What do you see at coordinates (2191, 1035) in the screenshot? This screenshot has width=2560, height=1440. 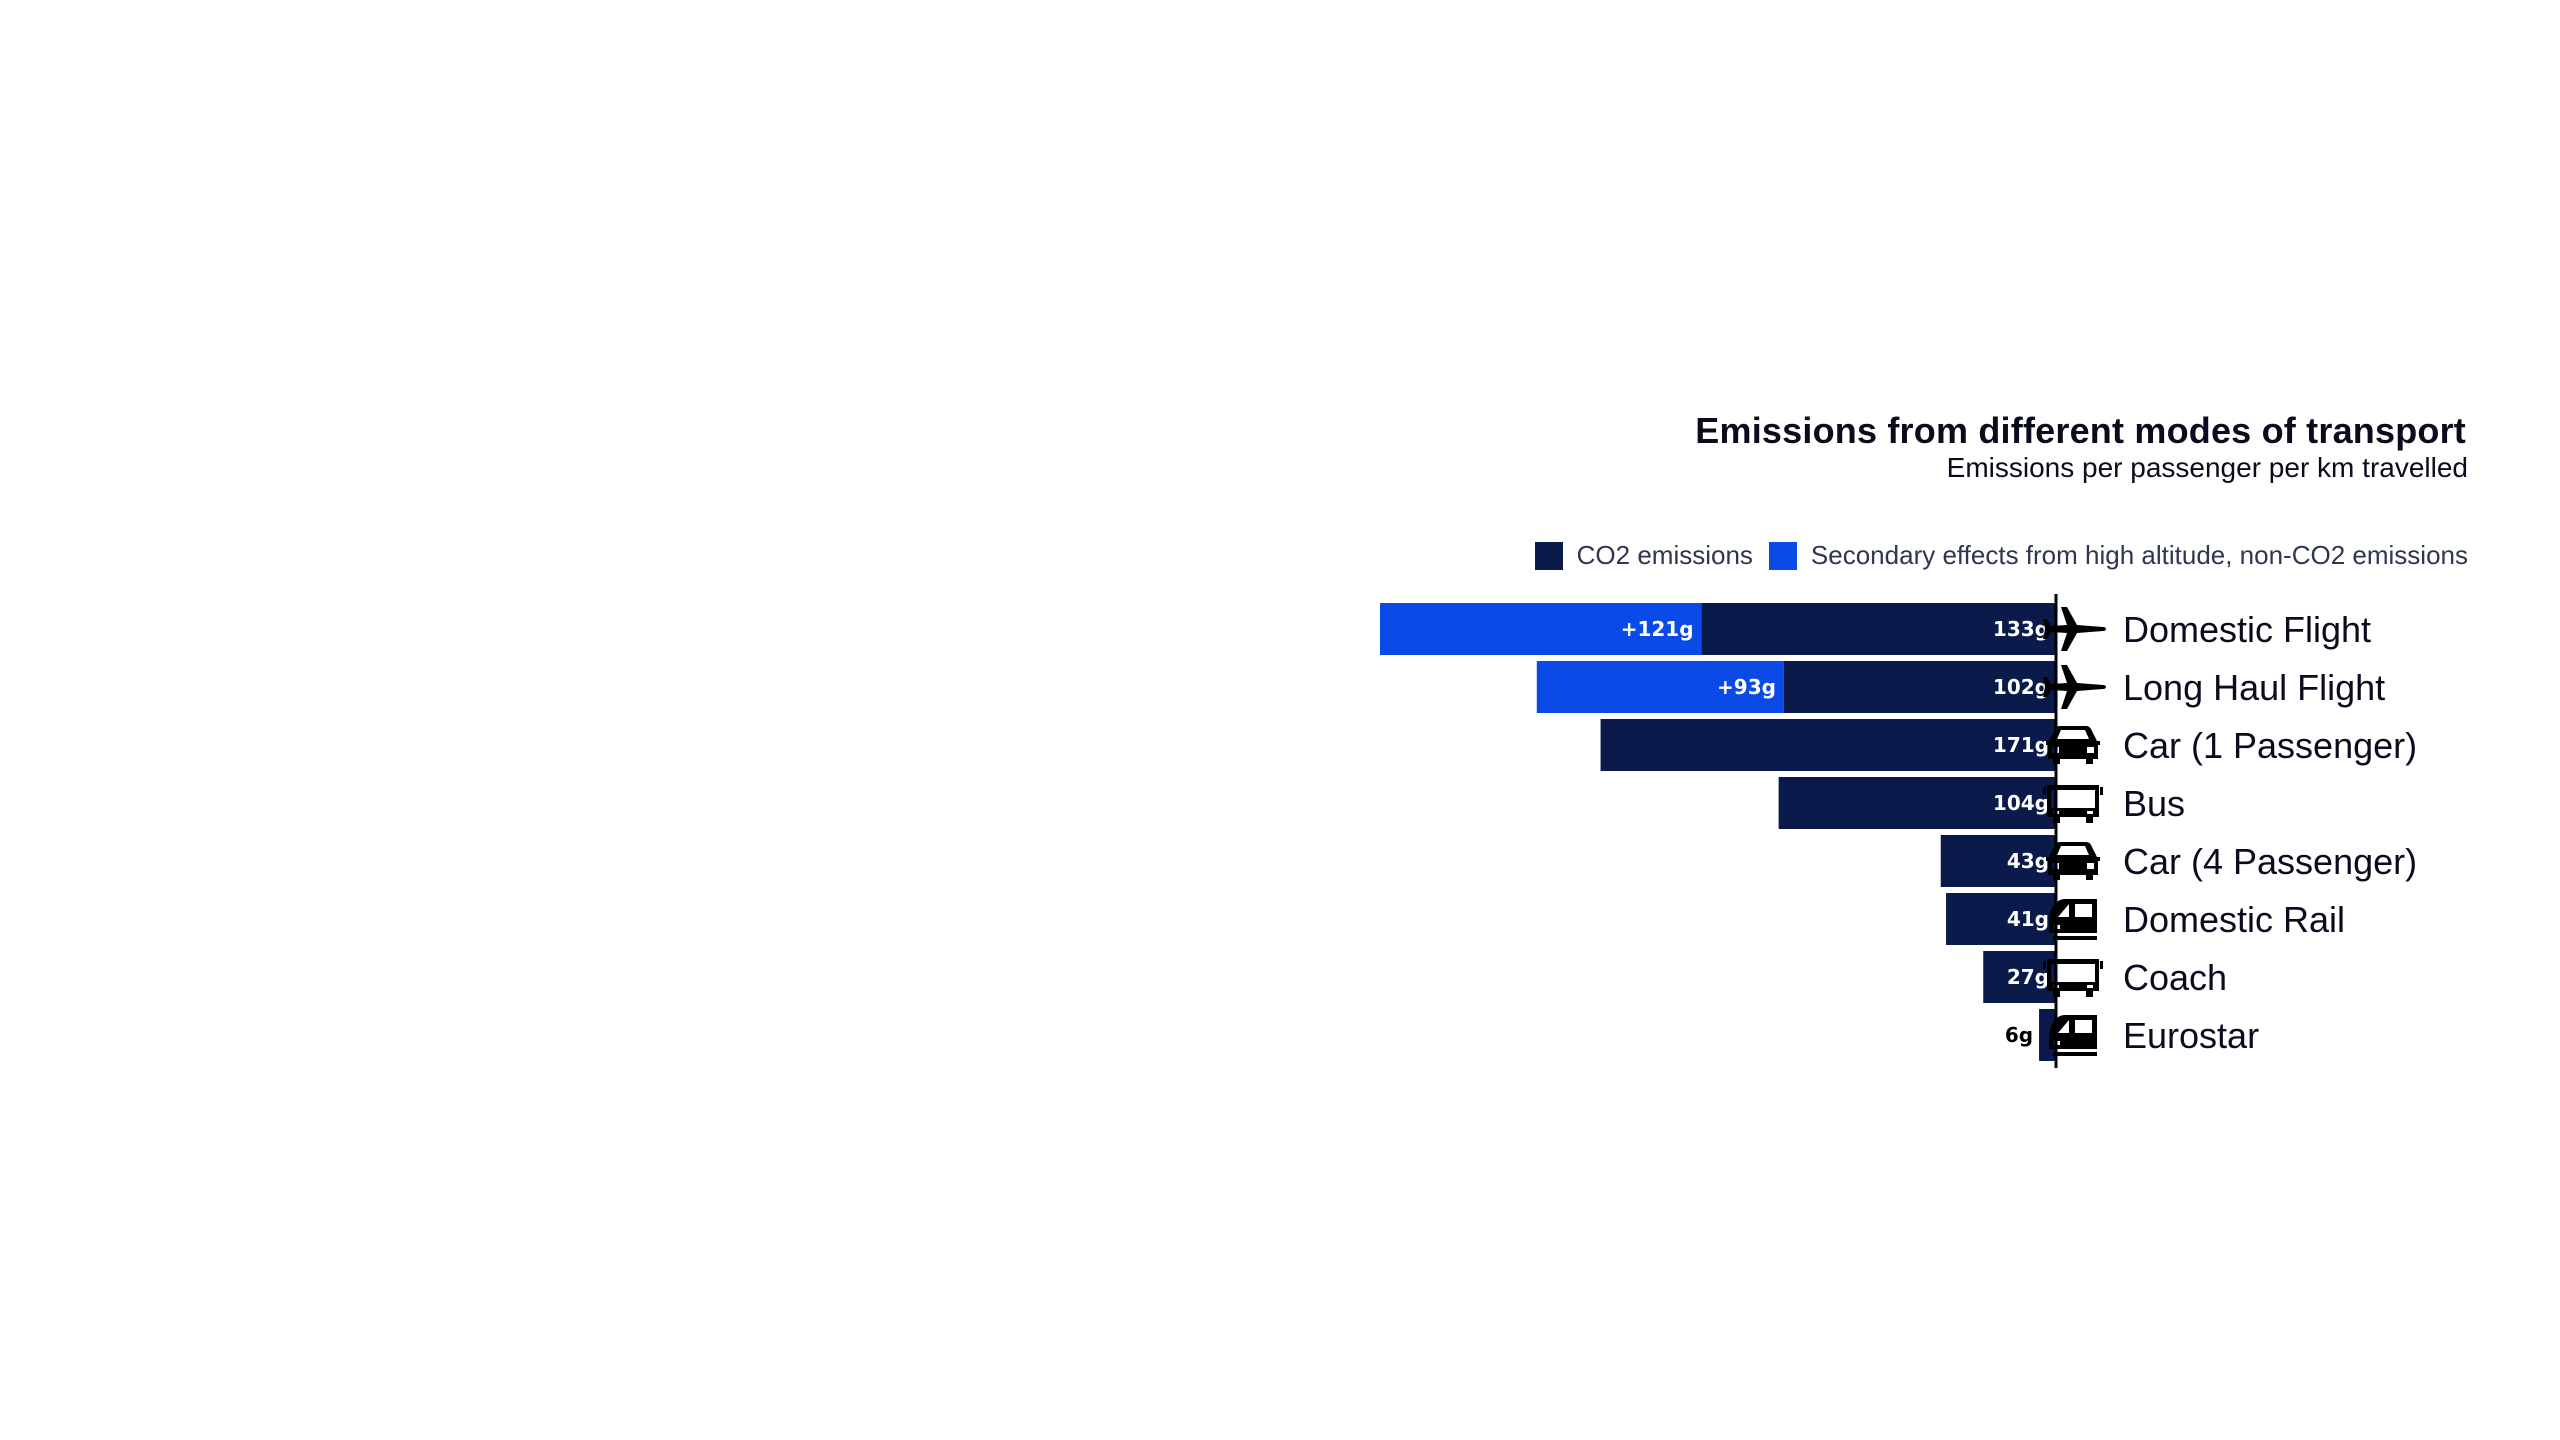 I see `category-label: Eurostar` at bounding box center [2191, 1035].